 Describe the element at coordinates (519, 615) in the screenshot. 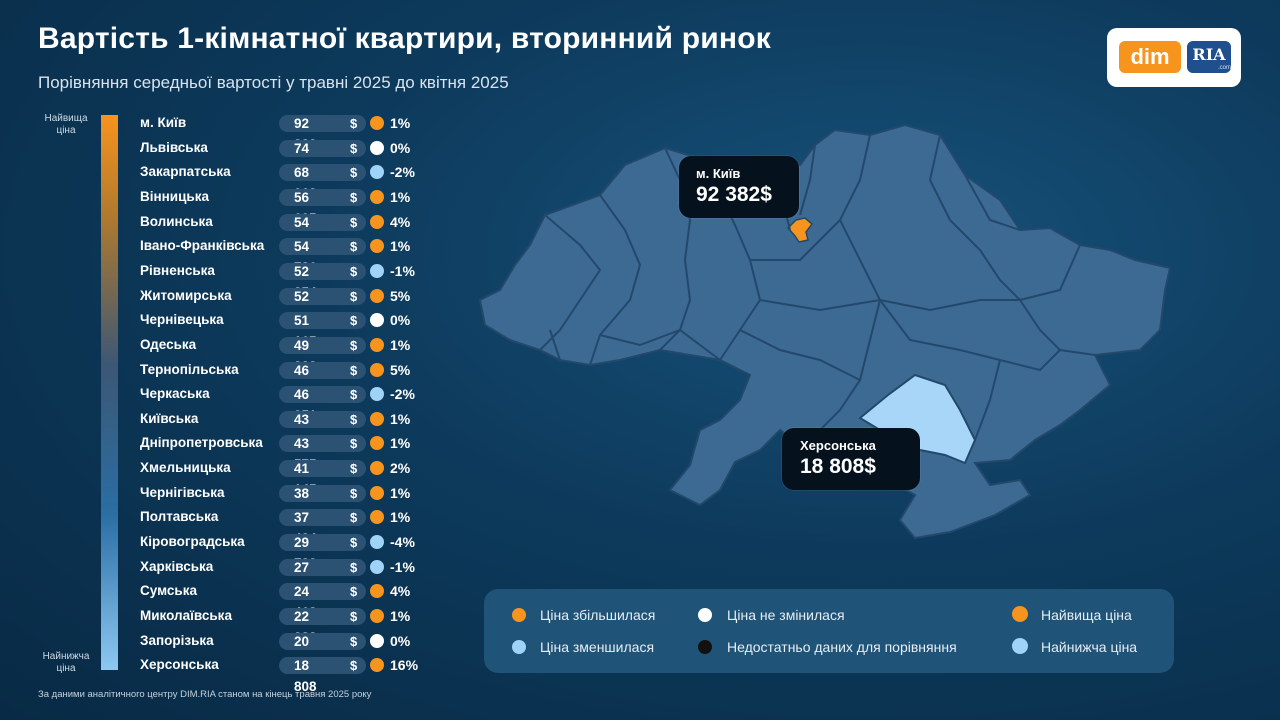

I see `legend-increase-icon` at that location.